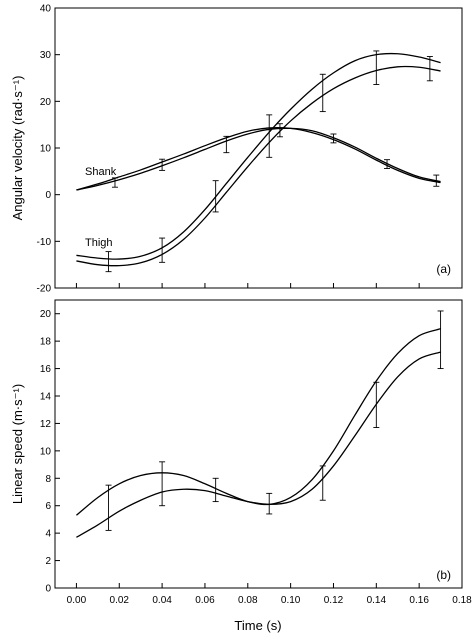  Describe the element at coordinates (334, 600) in the screenshot. I see `panel-b-xtick-label: 0.12` at that location.